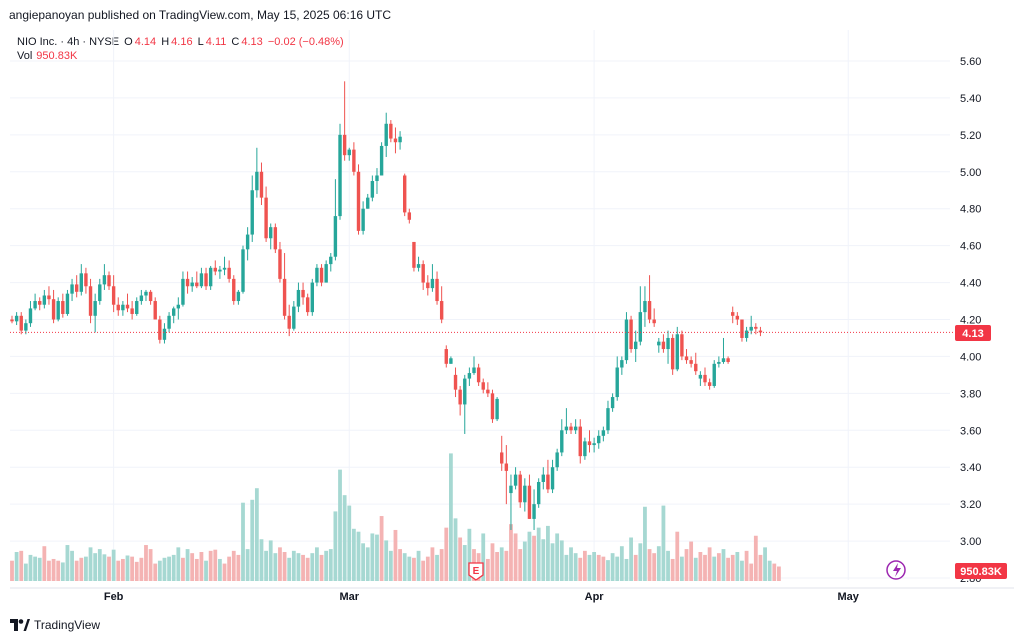  I want to click on earnings-marker-shape, so click(476, 571).